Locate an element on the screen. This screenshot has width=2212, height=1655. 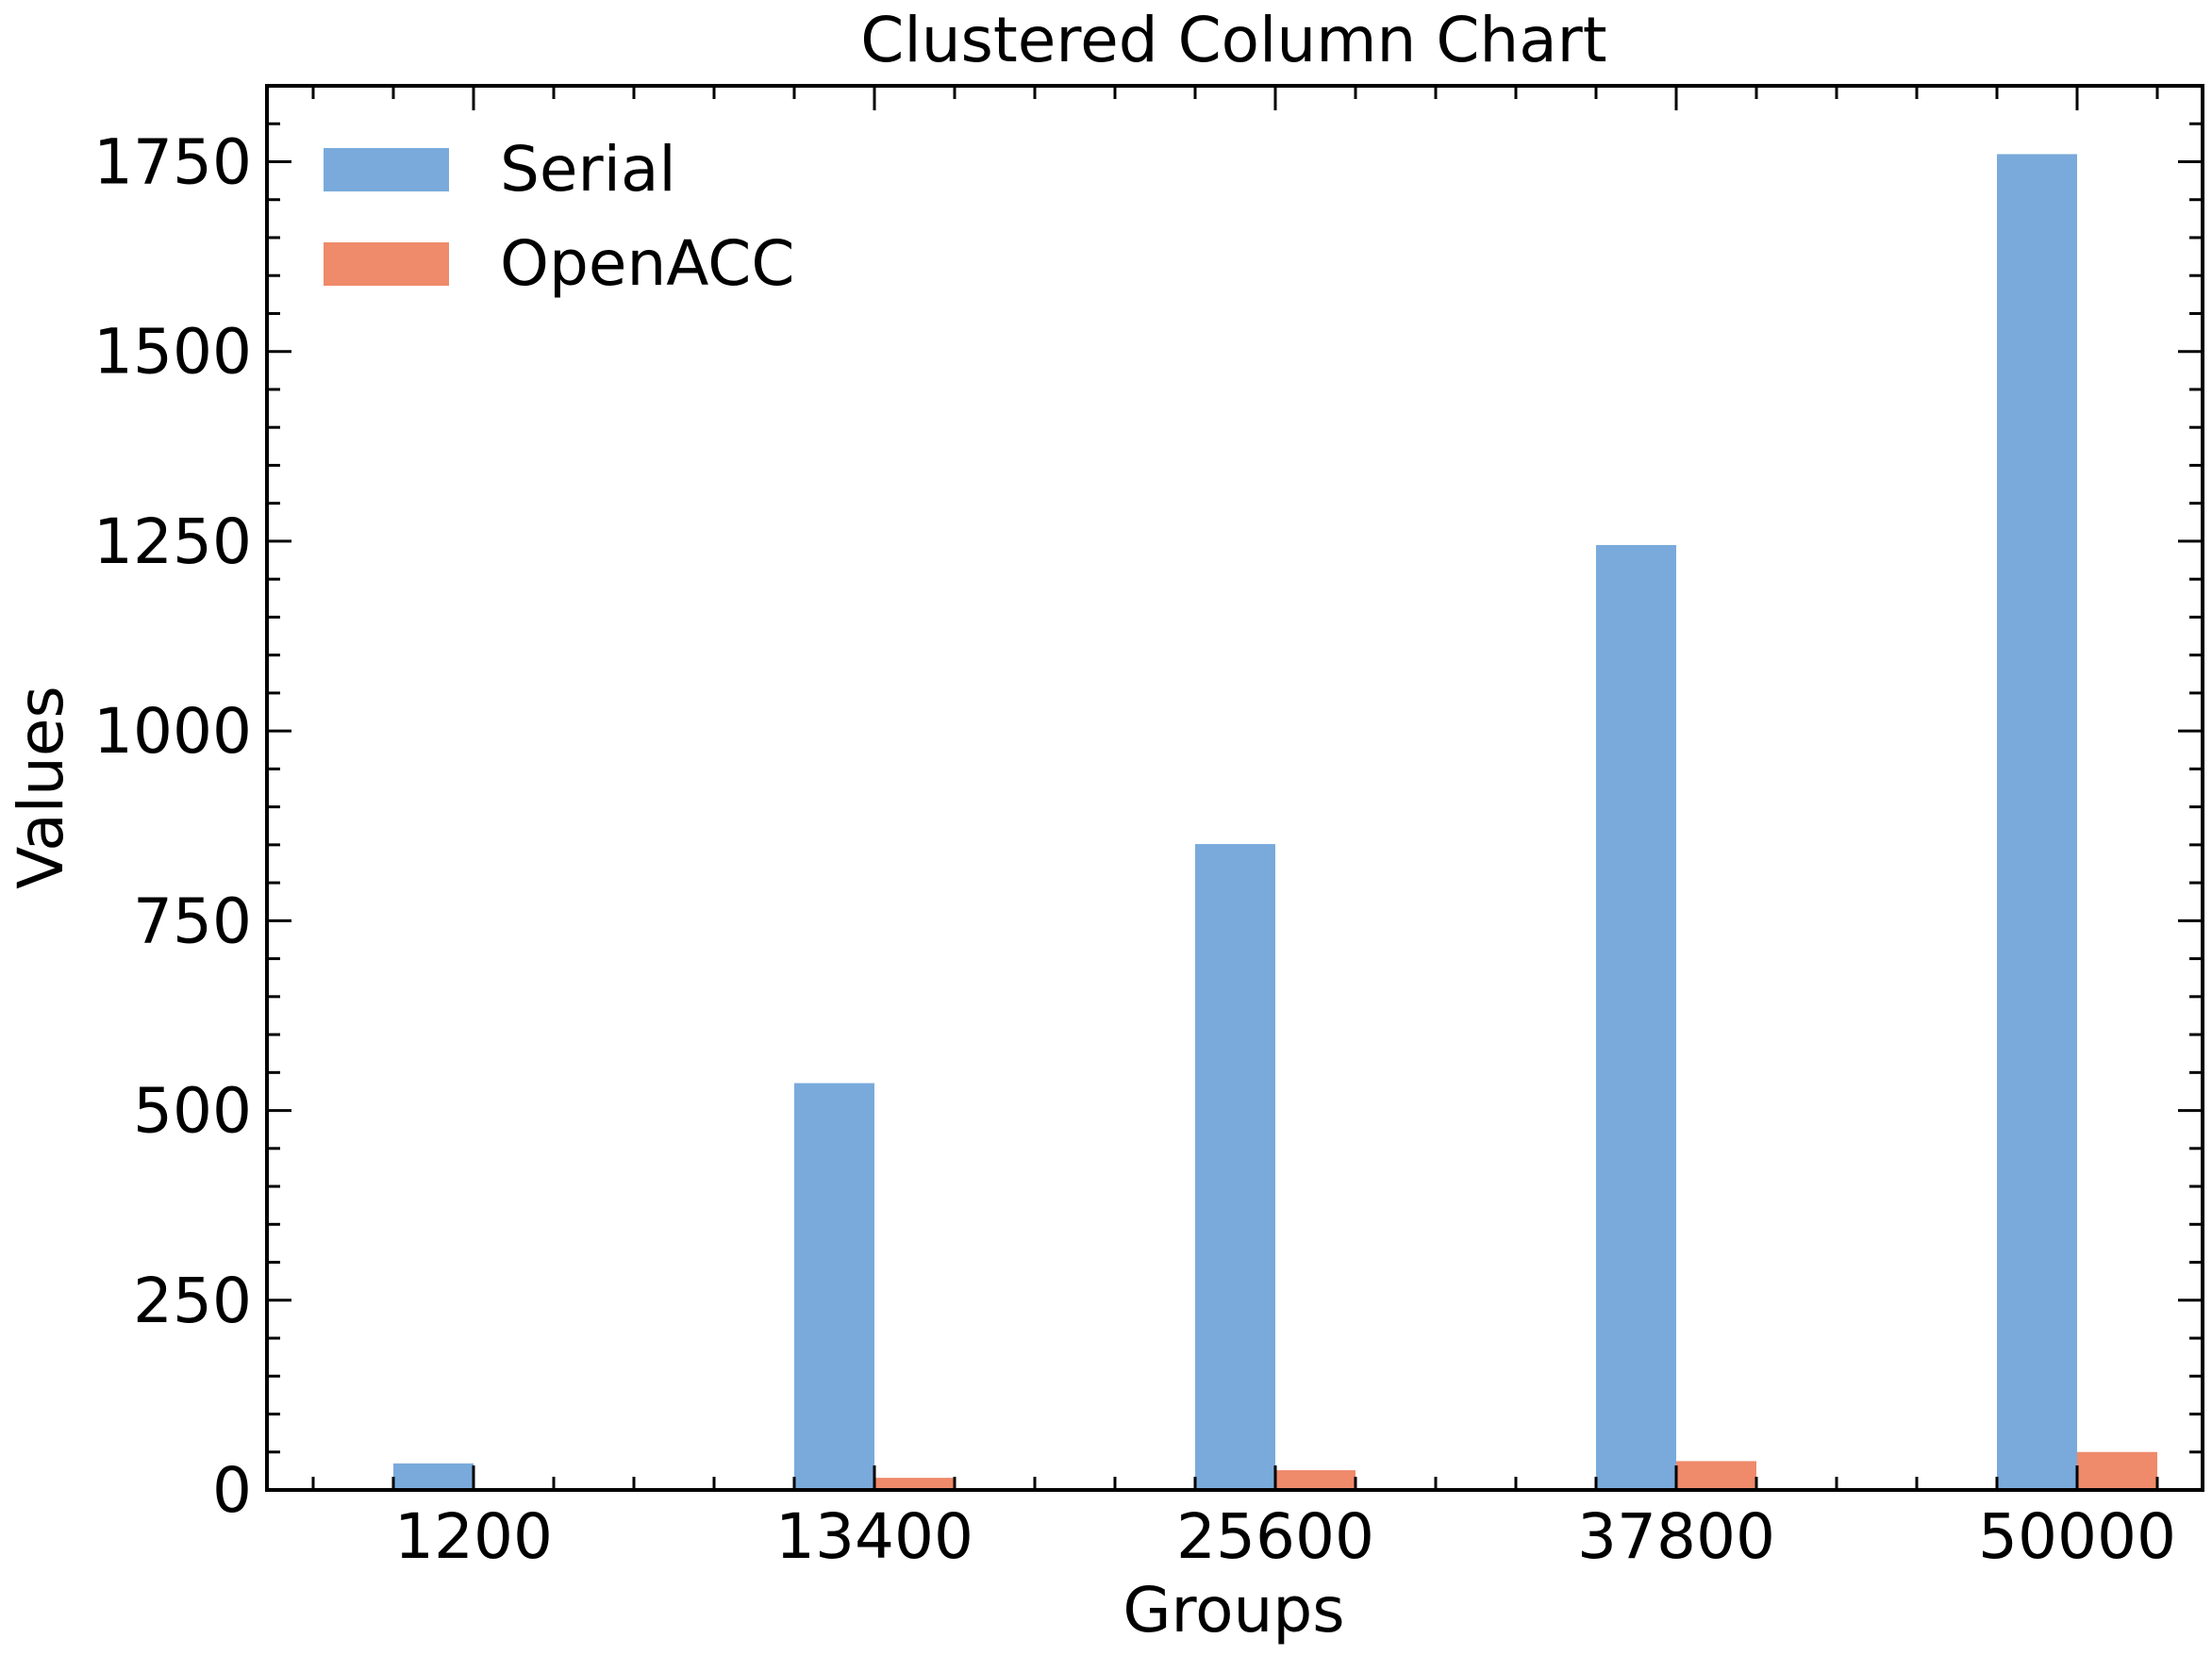
x-tick-label: 50000 is located at coordinates (2077, 1536).